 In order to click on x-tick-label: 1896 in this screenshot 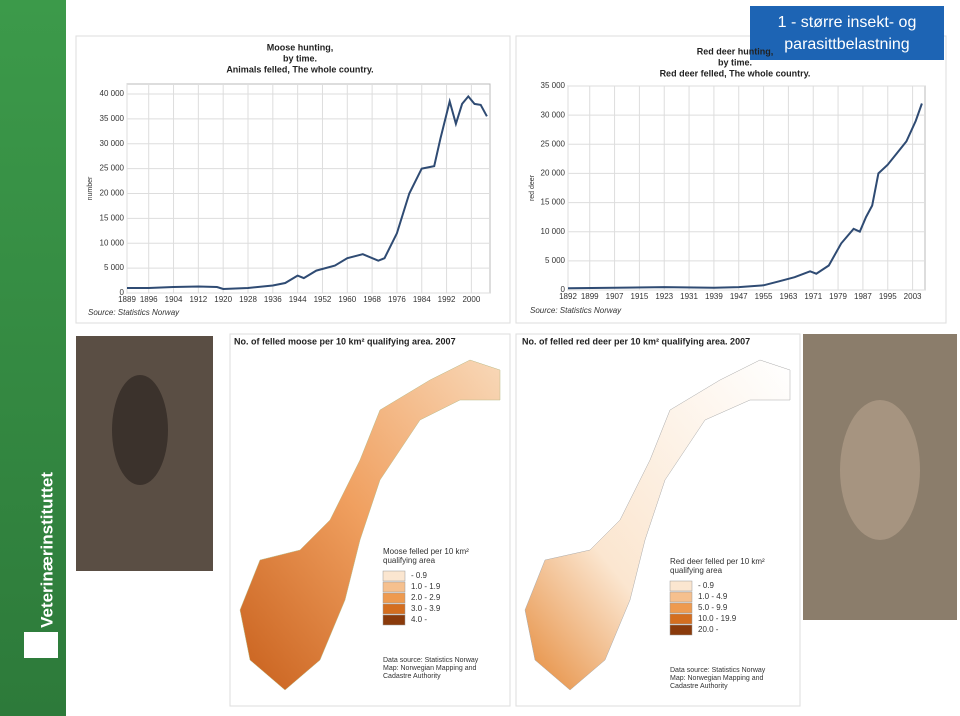, I will do `click(149, 299)`.